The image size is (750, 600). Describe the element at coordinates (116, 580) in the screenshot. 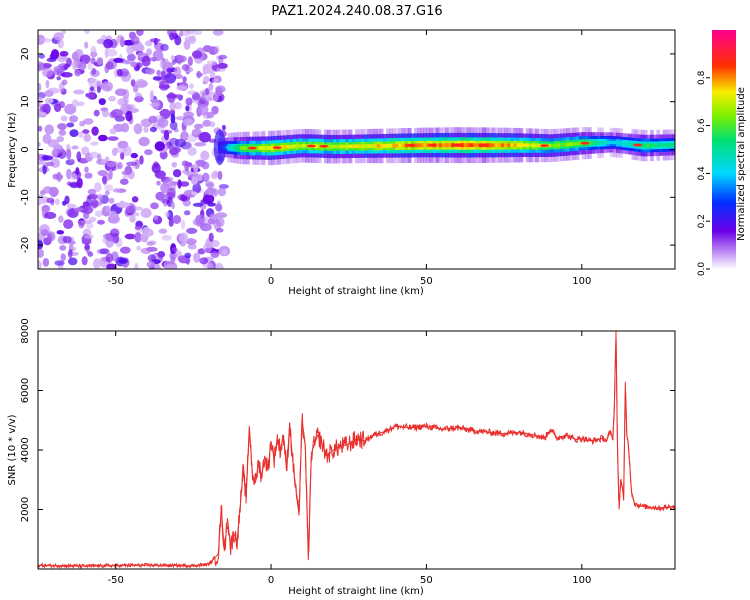

I see `x-tick-label: -50` at that location.